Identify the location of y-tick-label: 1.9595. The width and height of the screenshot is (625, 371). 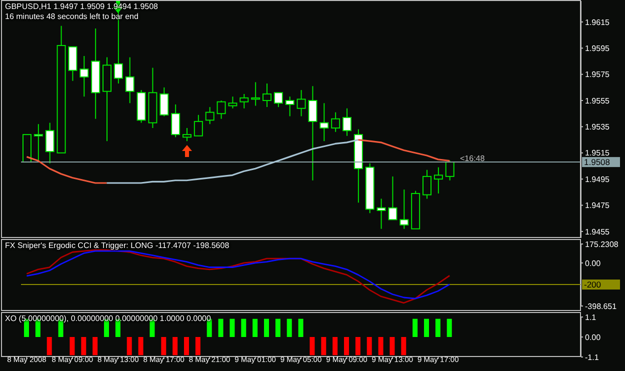
(597, 48).